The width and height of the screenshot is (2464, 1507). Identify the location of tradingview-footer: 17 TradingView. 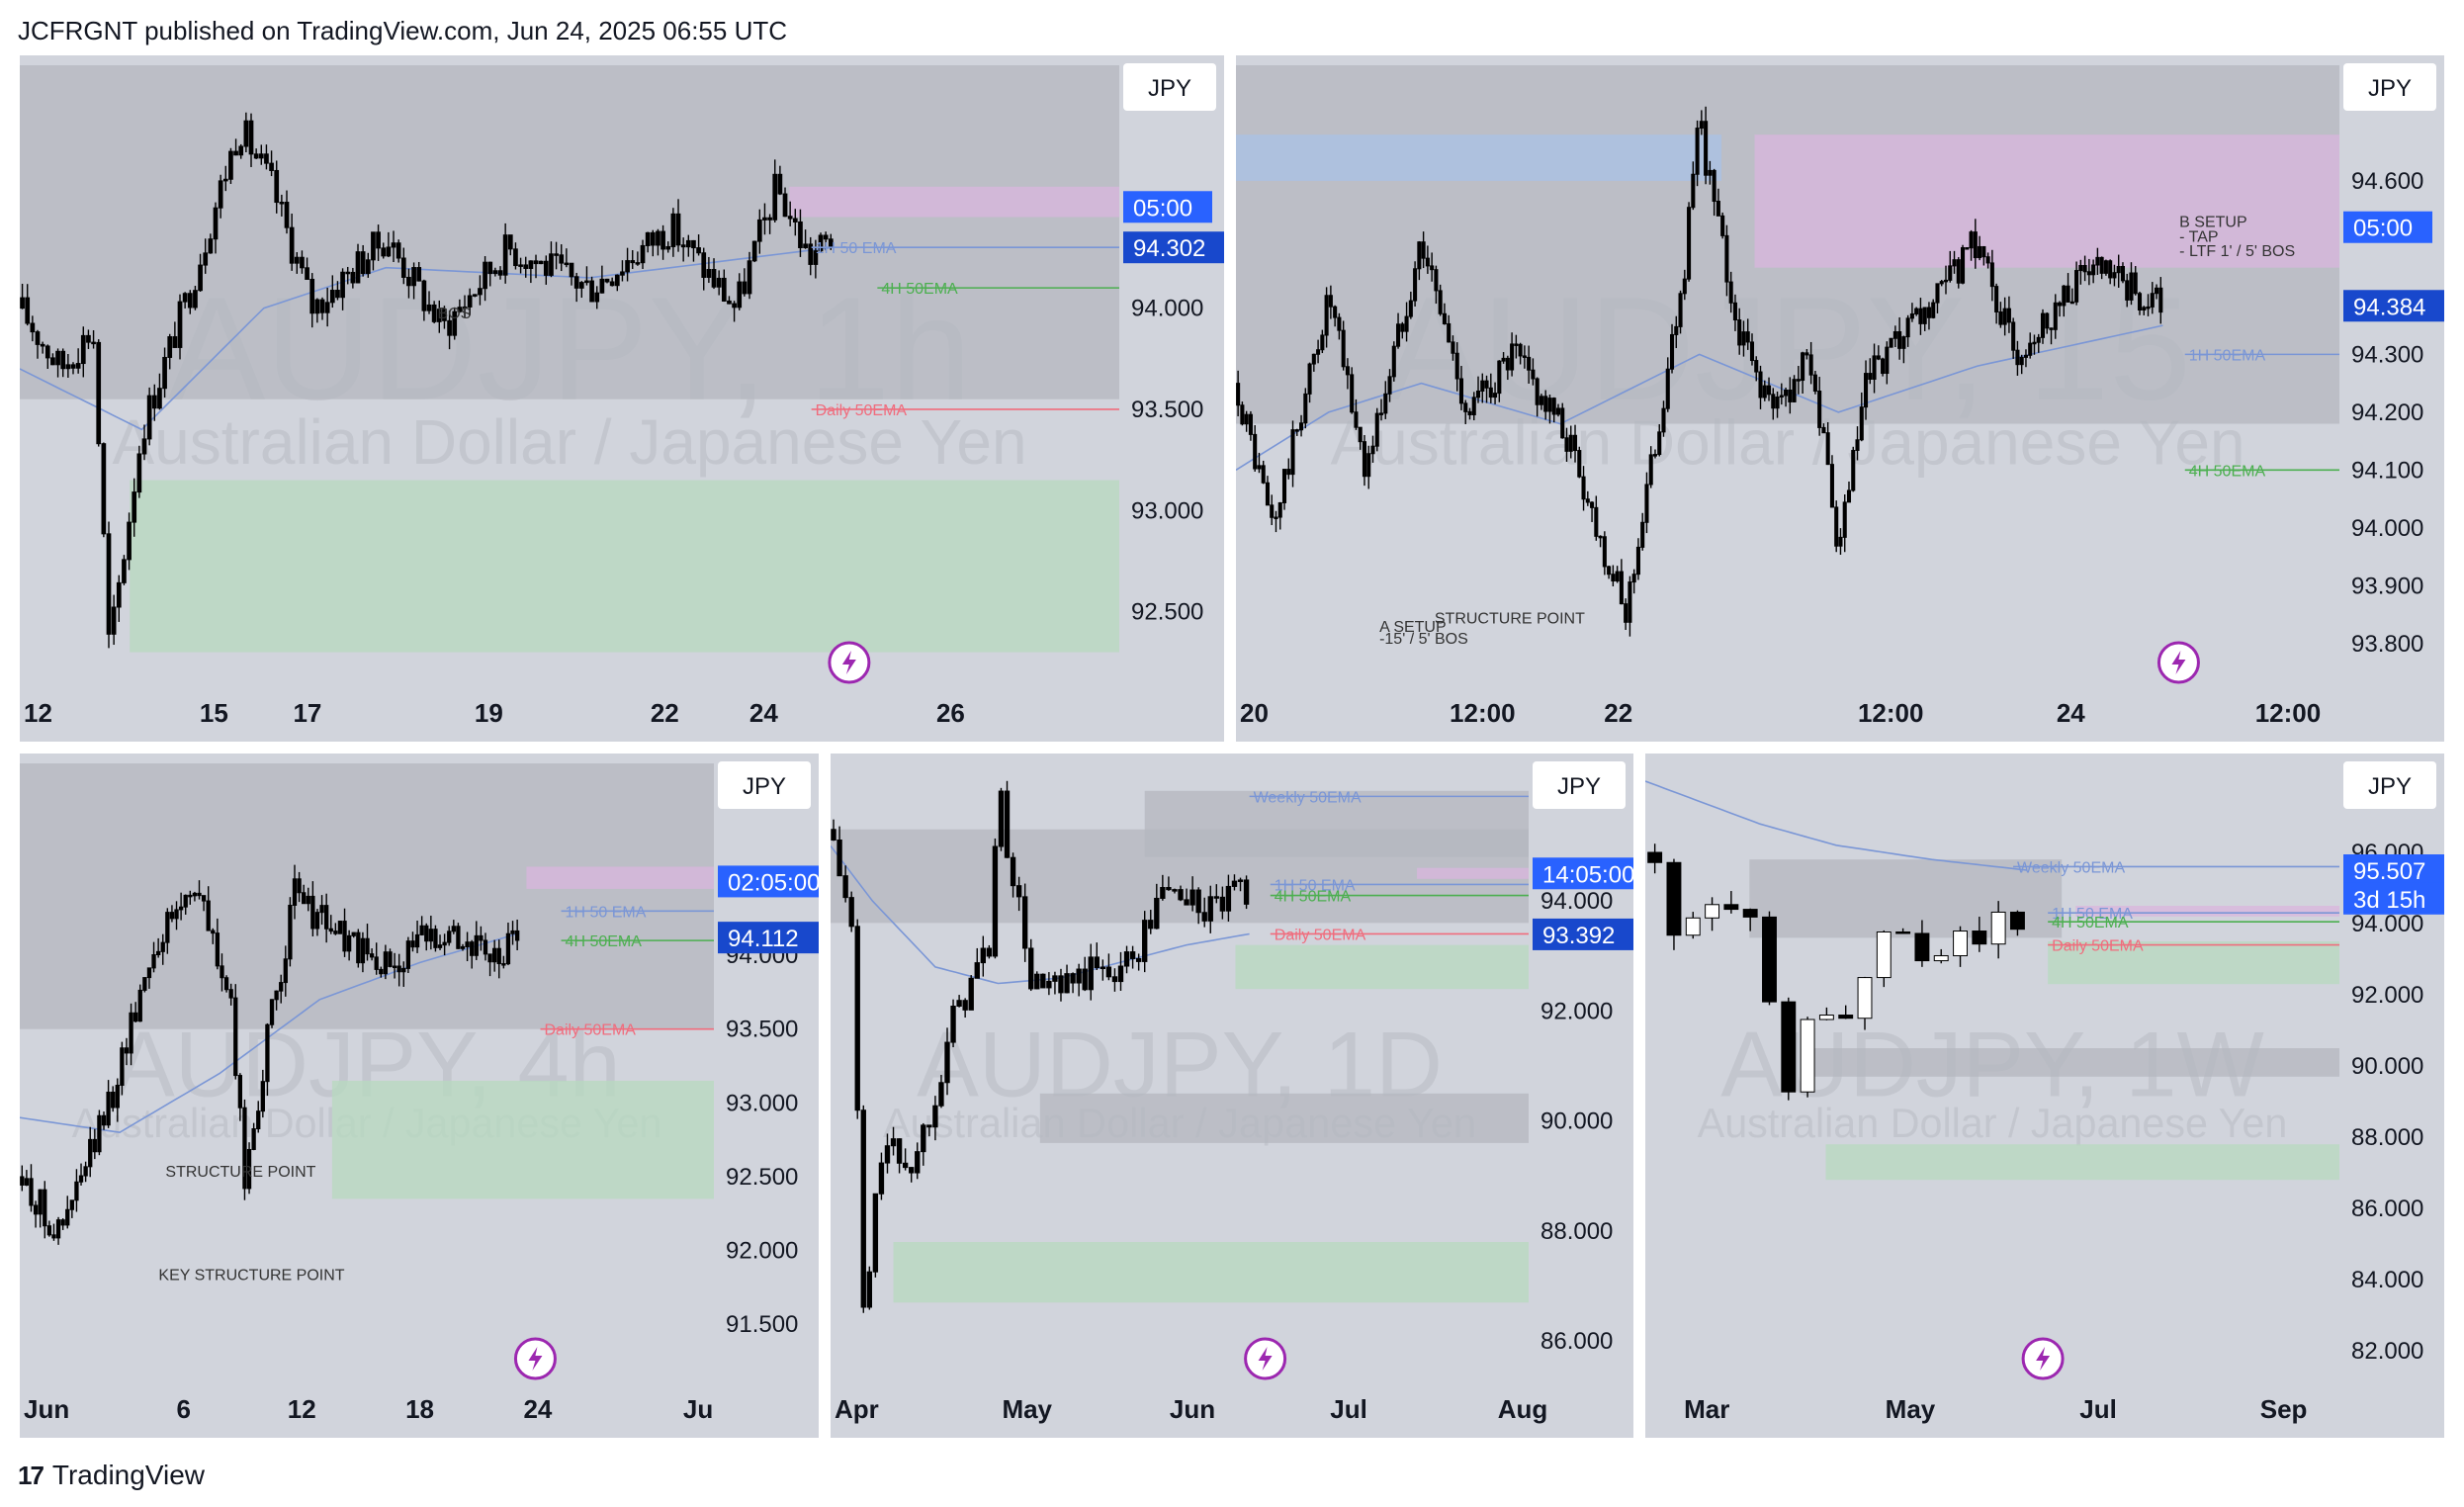
(112, 1475).